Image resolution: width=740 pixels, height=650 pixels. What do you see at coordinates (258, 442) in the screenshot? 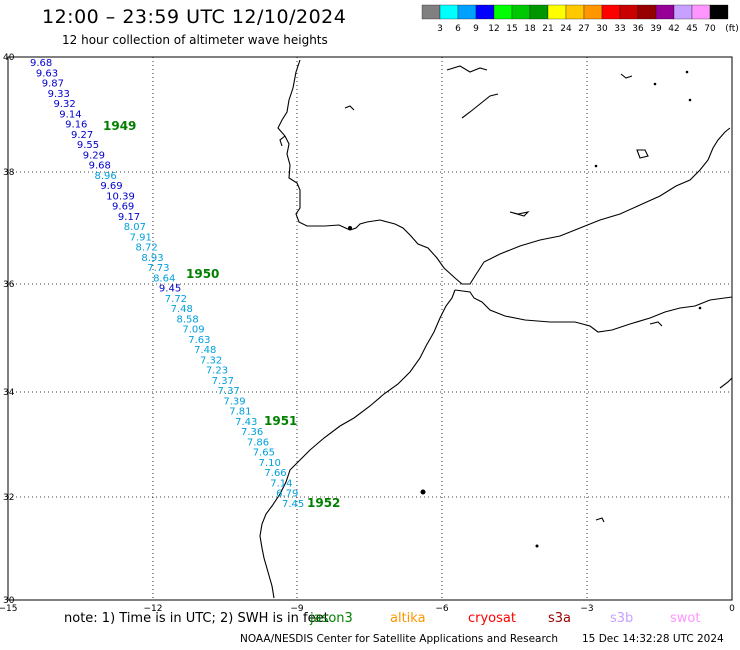
I see `wave-height-value: 7.86` at bounding box center [258, 442].